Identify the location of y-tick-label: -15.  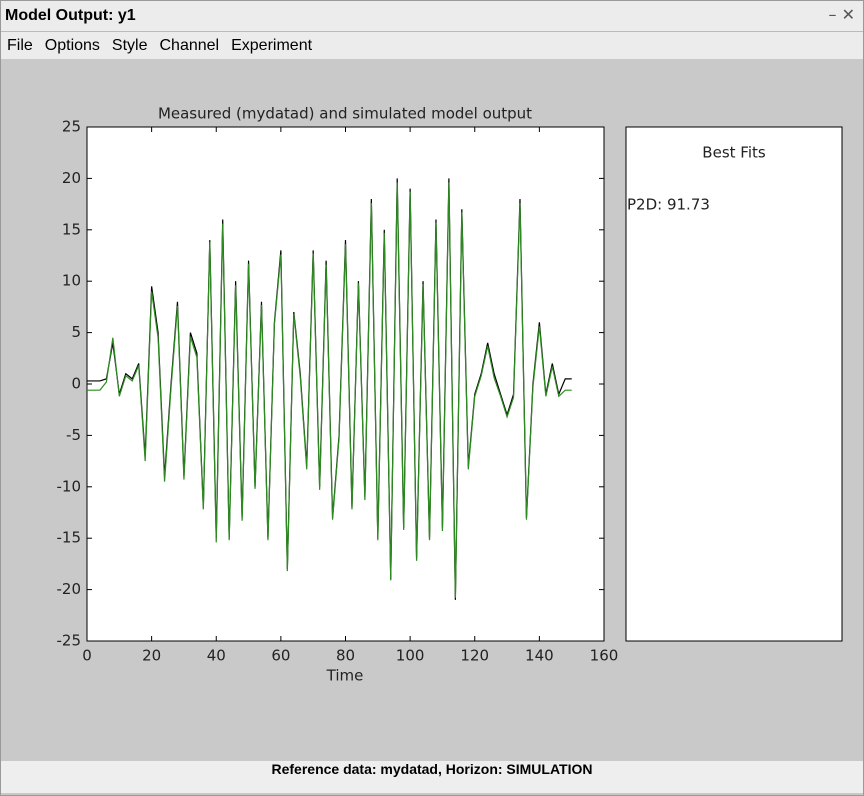
(69, 538).